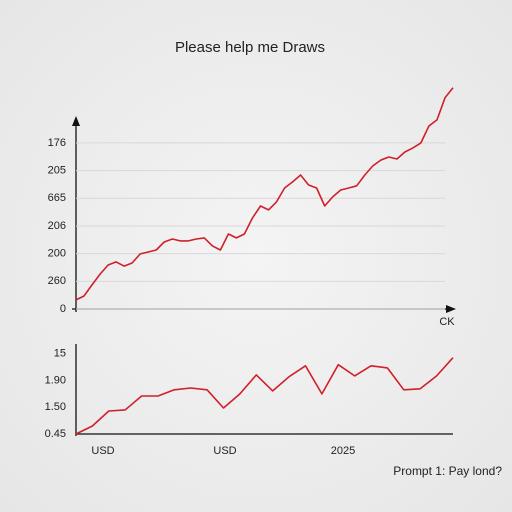  Describe the element at coordinates (57, 226) in the screenshot. I see `y-tick-label: 206` at that location.